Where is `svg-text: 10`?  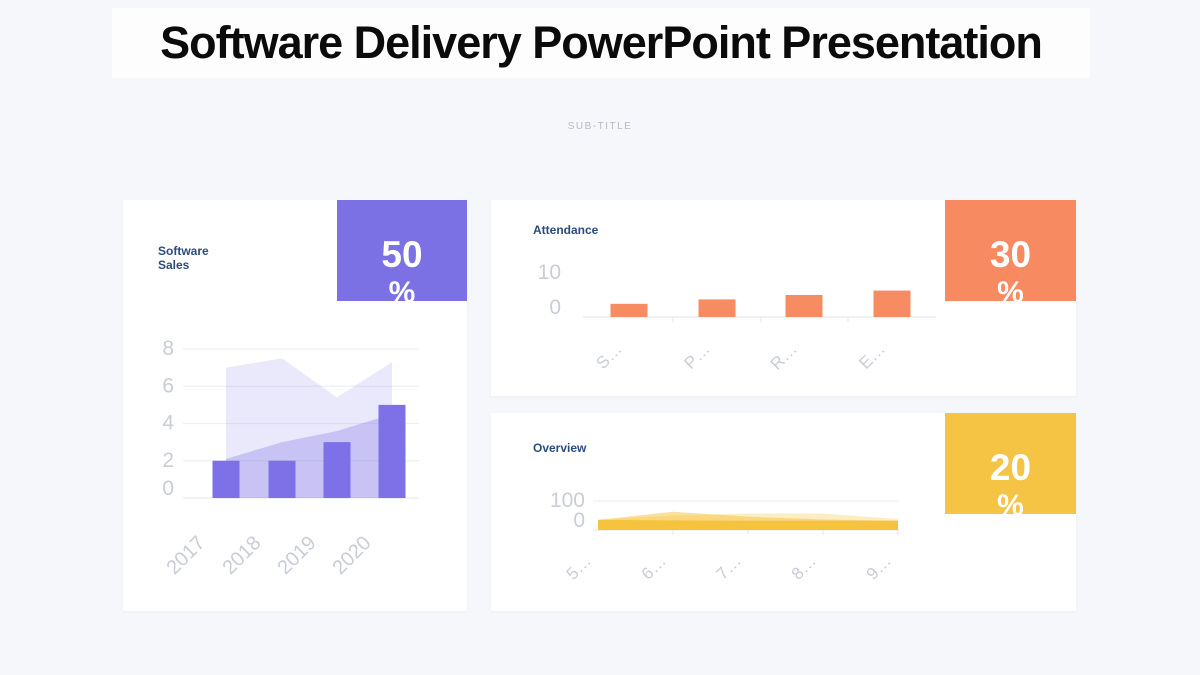 svg-text: 10 is located at coordinates (549, 272).